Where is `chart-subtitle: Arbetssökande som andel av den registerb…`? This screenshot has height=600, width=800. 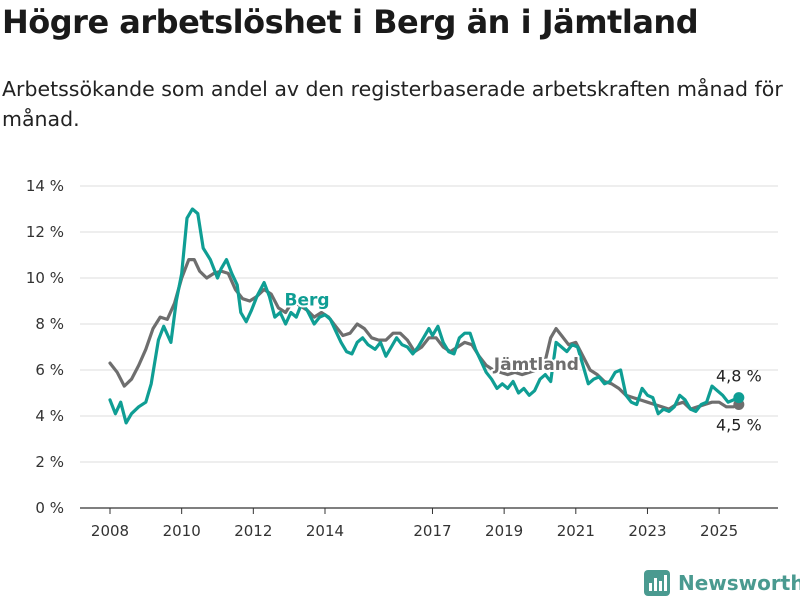 chart-subtitle: Arbetssökande som andel av den registerb… is located at coordinates (392, 104).